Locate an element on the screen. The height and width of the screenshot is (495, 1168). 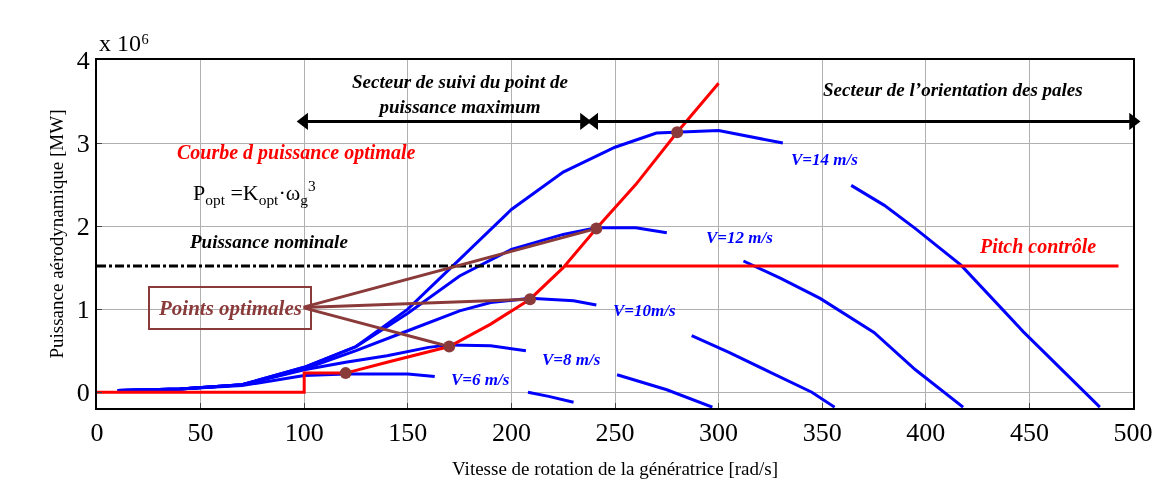
x-tick-label: 150 is located at coordinates (408, 433).